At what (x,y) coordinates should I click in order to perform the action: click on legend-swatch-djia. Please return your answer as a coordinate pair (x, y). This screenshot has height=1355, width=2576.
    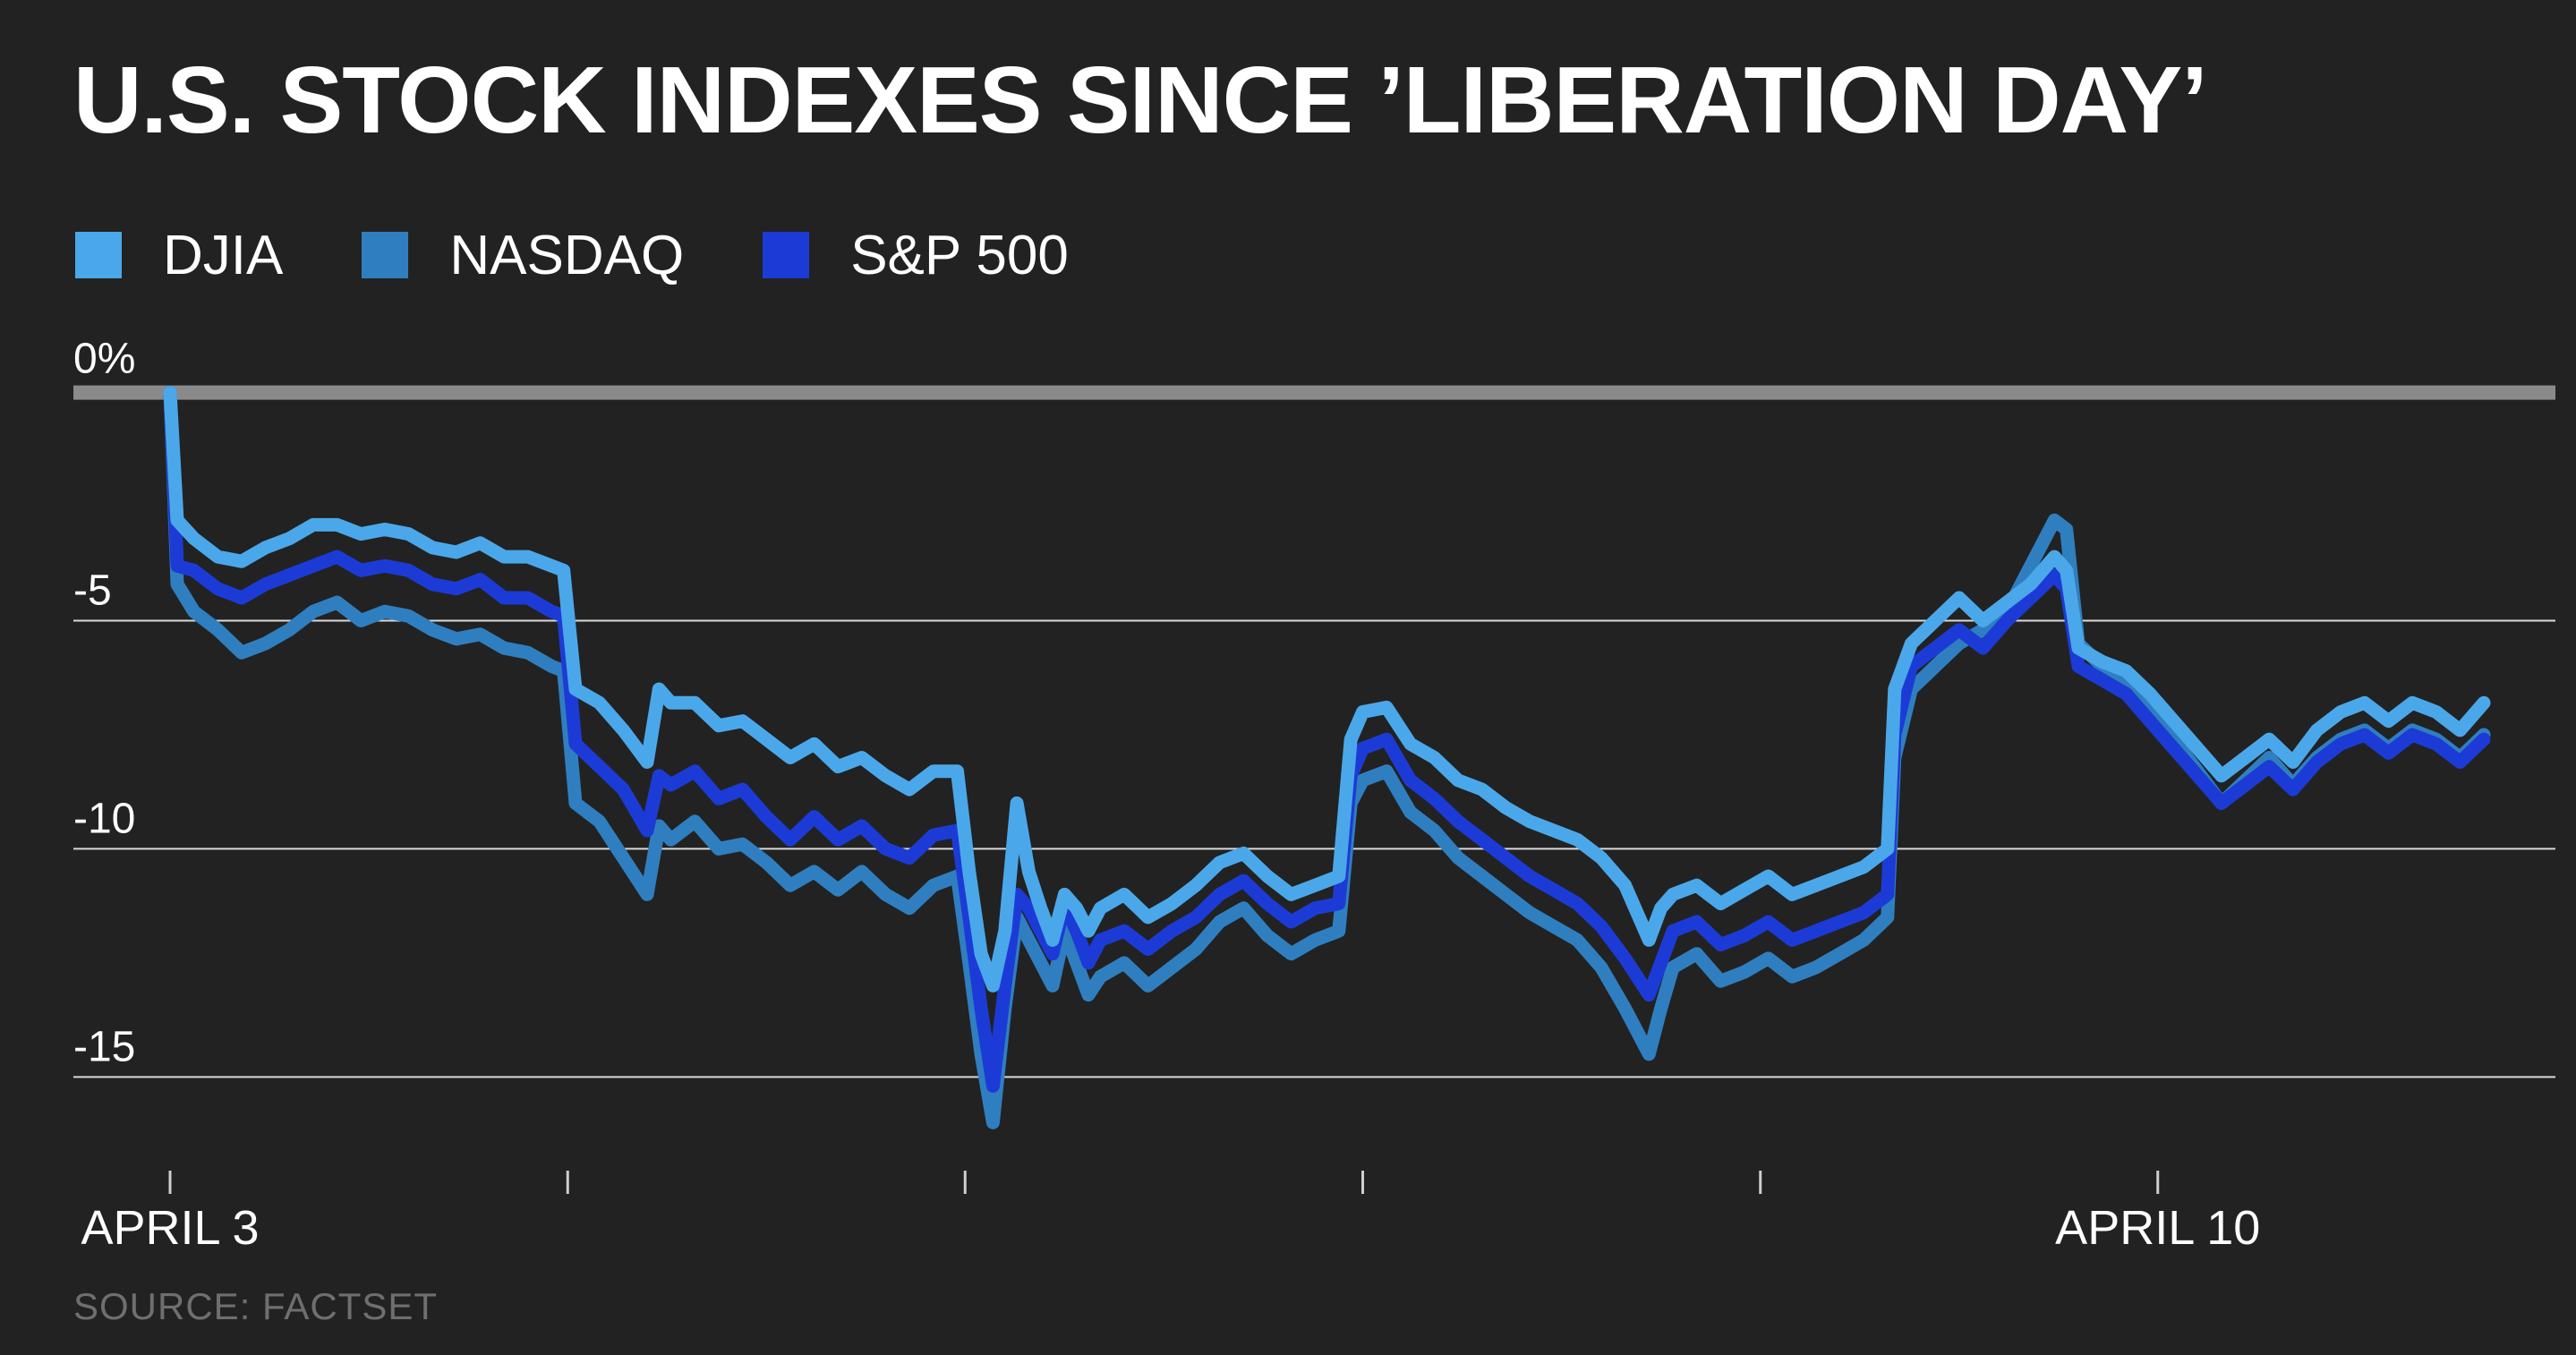
    Looking at the image, I should click on (98, 255).